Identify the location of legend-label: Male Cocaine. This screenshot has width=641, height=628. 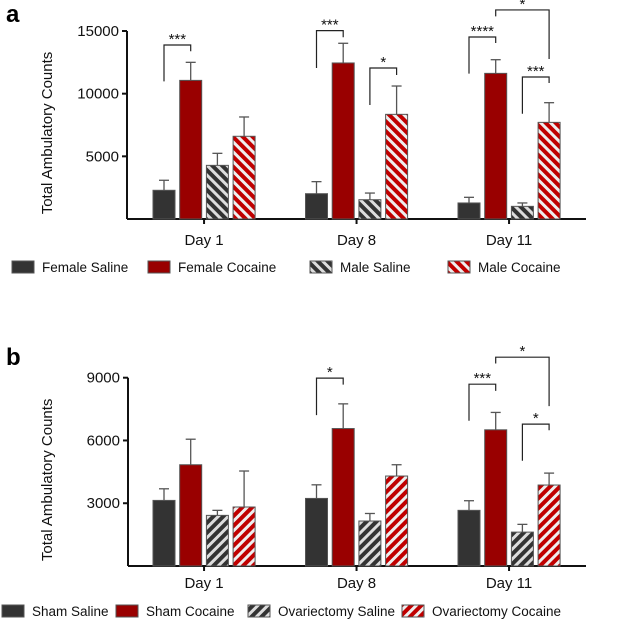
(519, 267).